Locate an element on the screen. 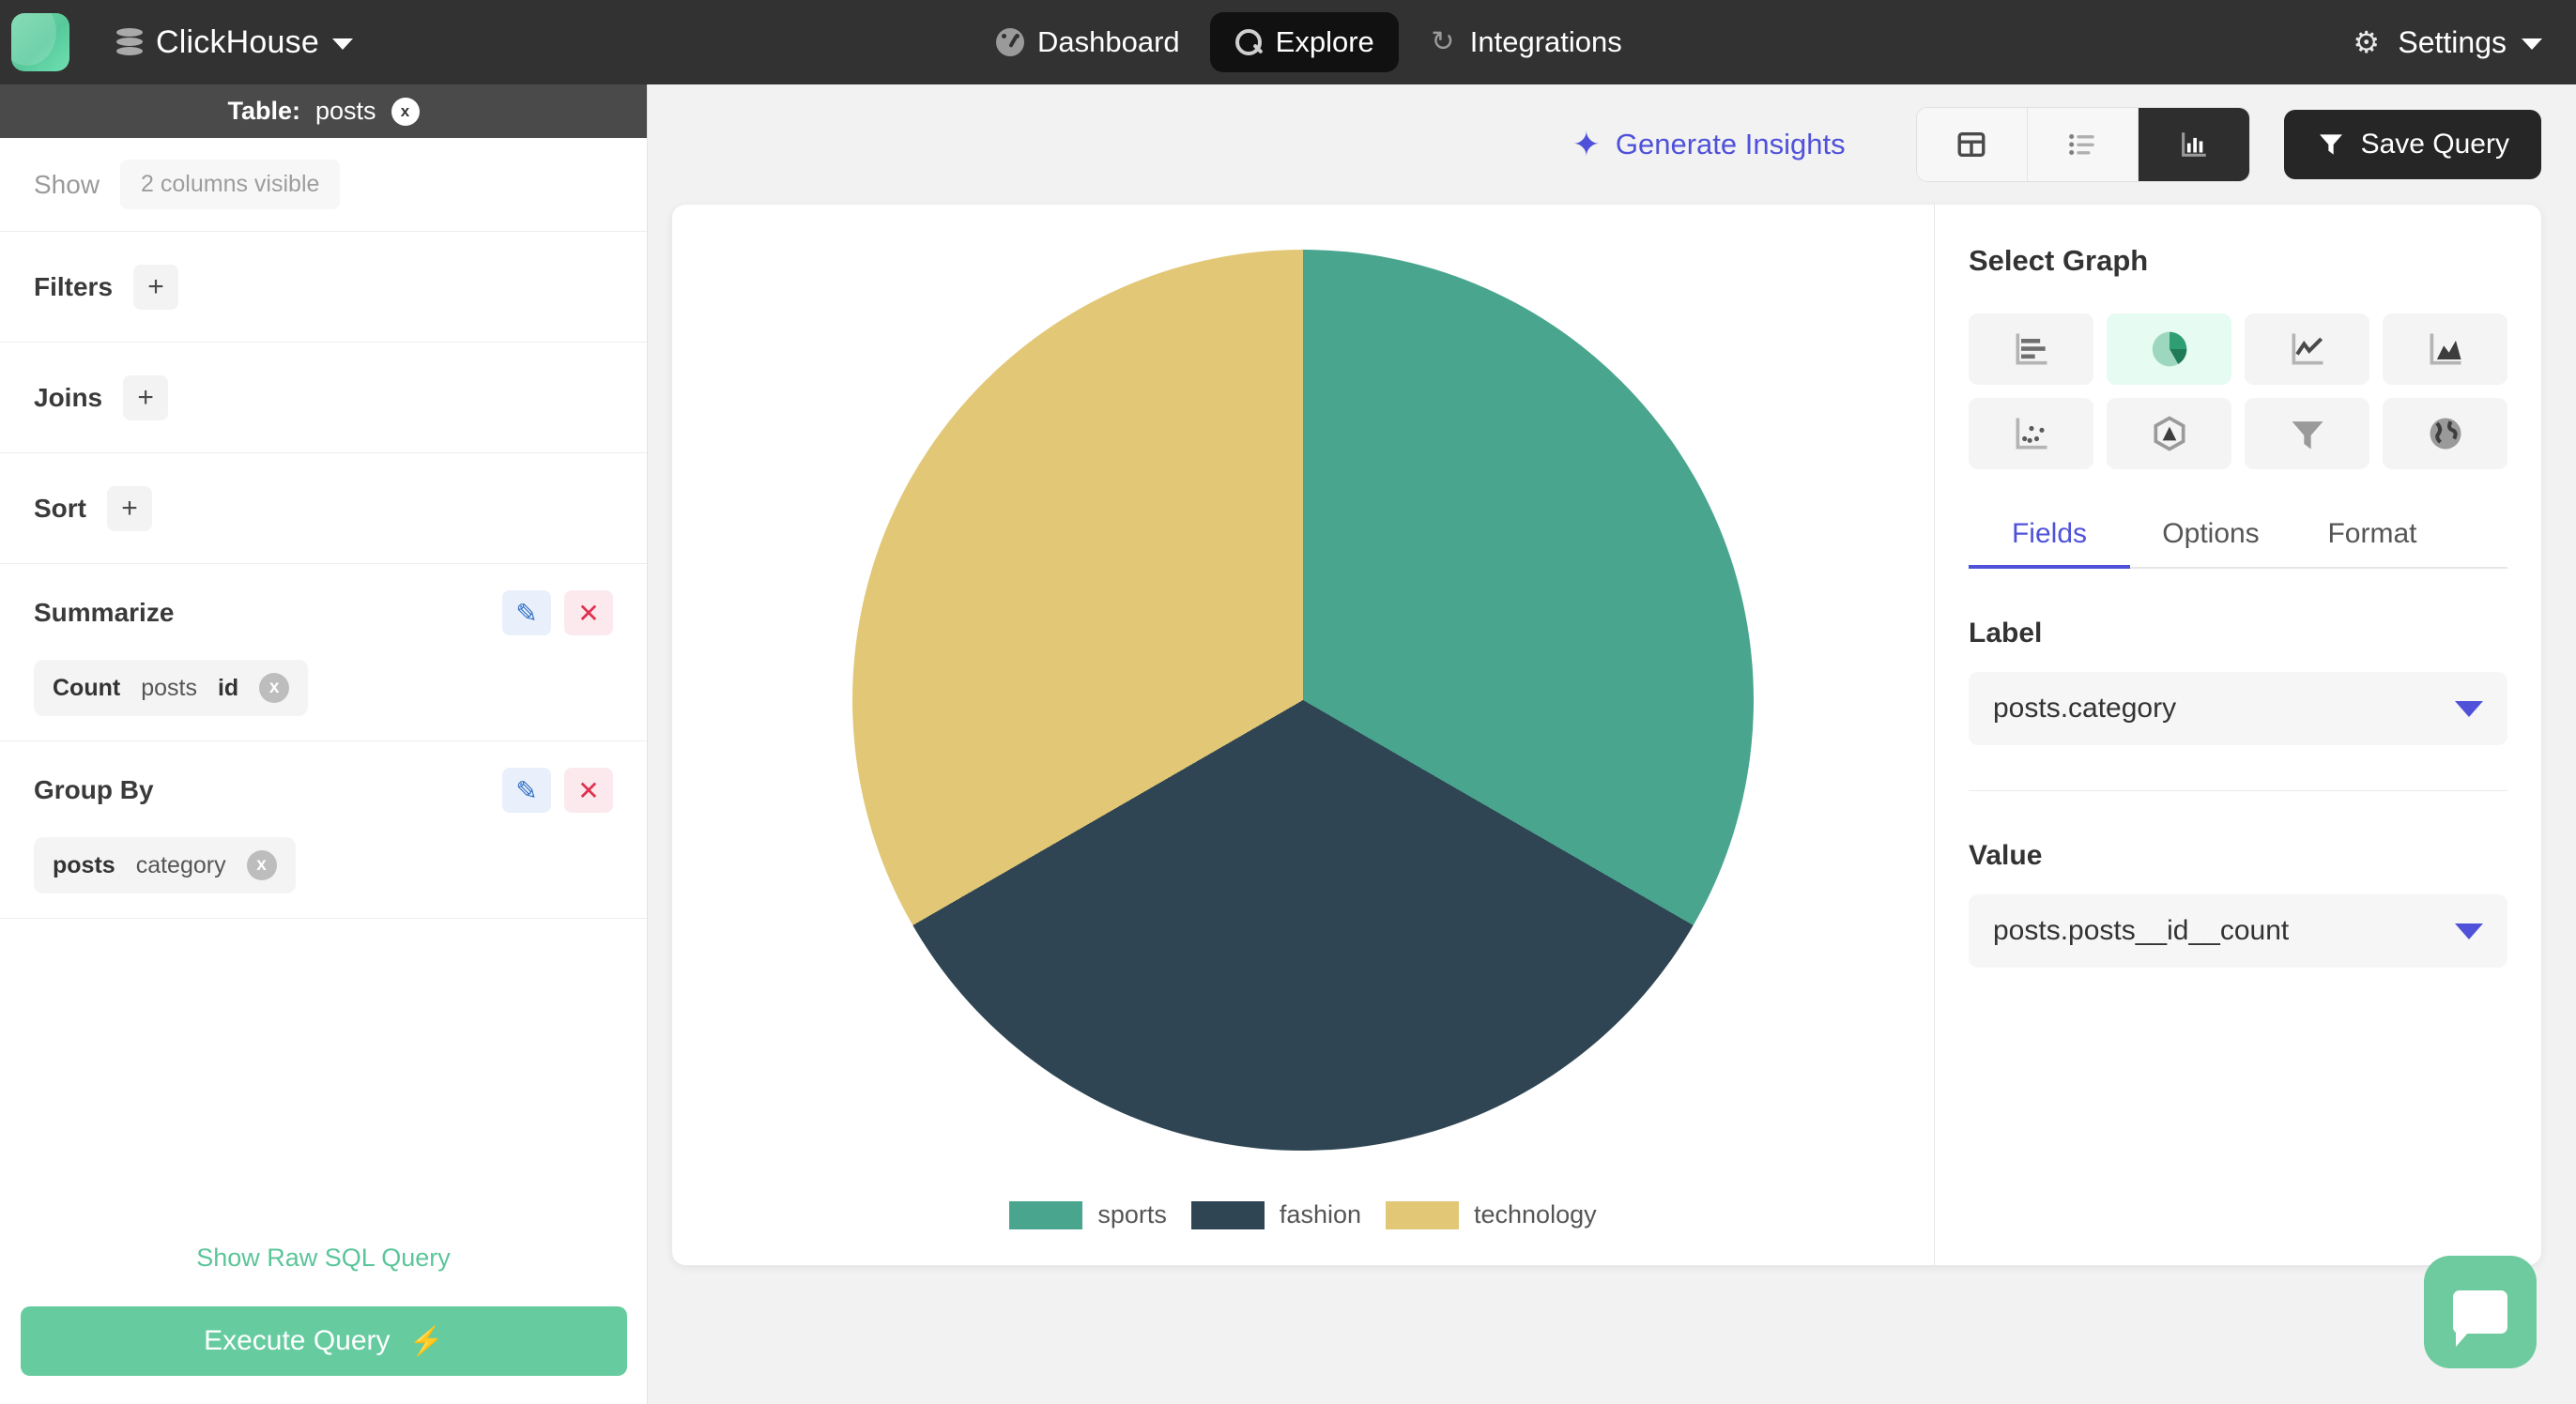  table-grid-icon is located at coordinates (1972, 144).